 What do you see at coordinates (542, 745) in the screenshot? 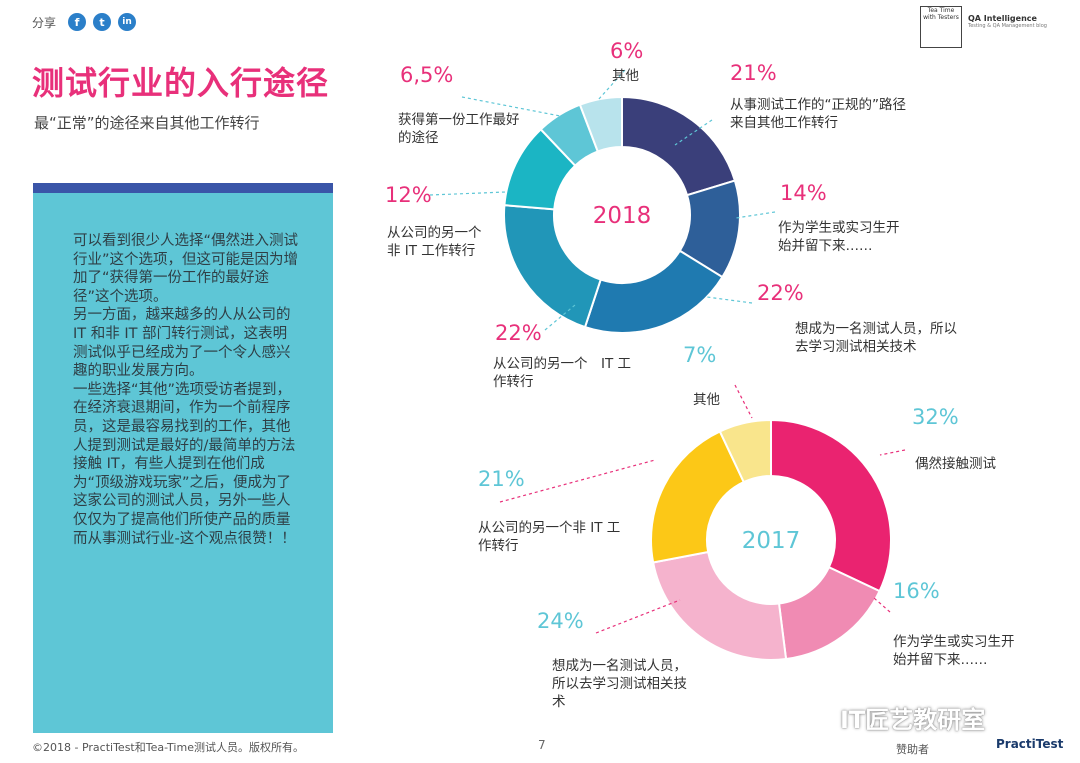
I see `page-number: 7` at bounding box center [542, 745].